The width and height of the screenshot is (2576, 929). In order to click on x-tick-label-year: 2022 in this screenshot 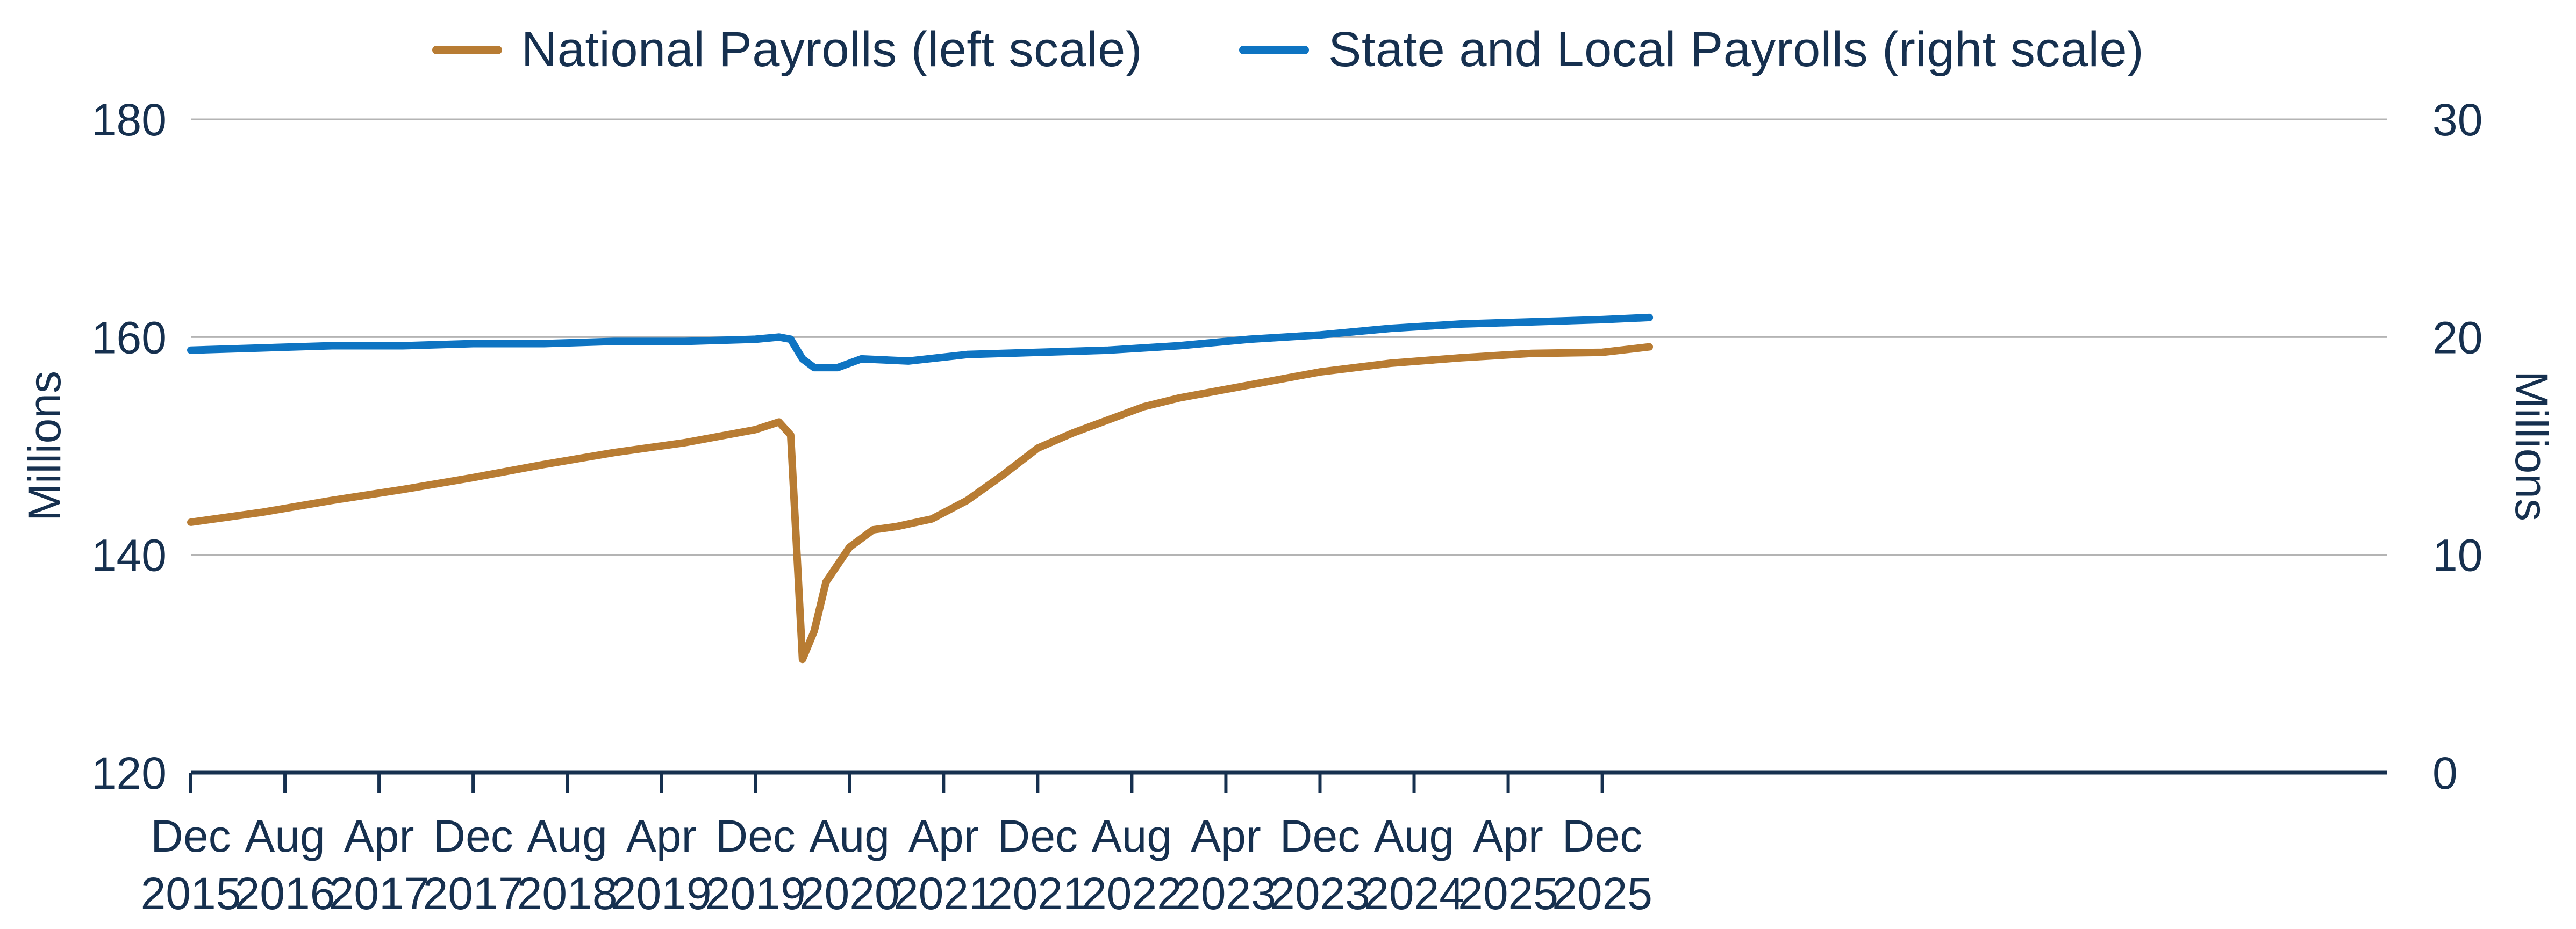, I will do `click(1132, 893)`.